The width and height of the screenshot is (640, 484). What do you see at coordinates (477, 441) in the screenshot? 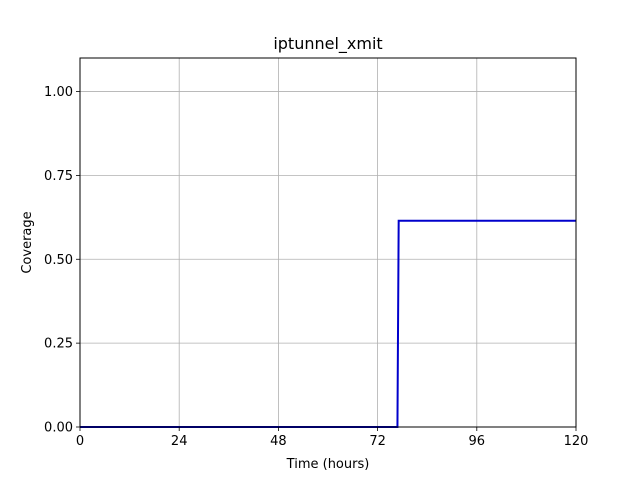
I see `x-tick-label: 96` at bounding box center [477, 441].